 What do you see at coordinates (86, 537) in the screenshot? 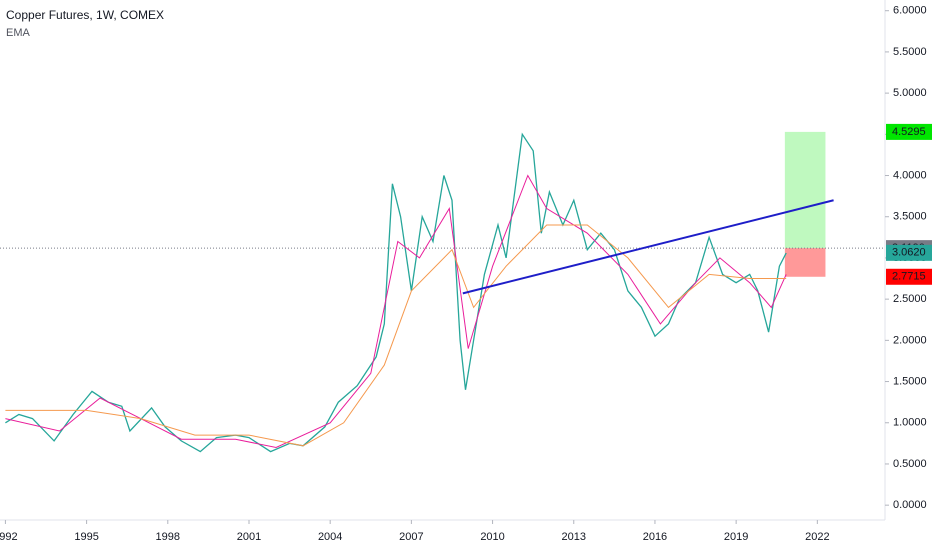
I see `x-tick-label: 1995` at bounding box center [86, 537].